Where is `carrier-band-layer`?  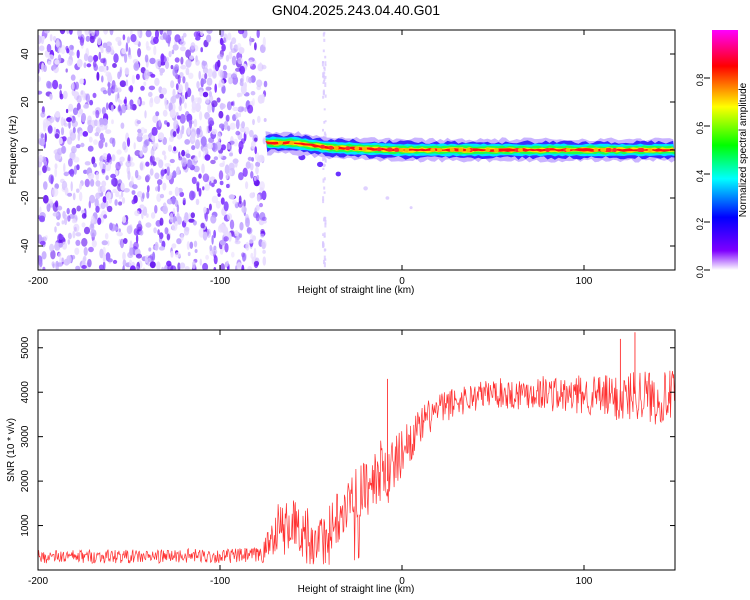
carrier-band-layer is located at coordinates (470, 146).